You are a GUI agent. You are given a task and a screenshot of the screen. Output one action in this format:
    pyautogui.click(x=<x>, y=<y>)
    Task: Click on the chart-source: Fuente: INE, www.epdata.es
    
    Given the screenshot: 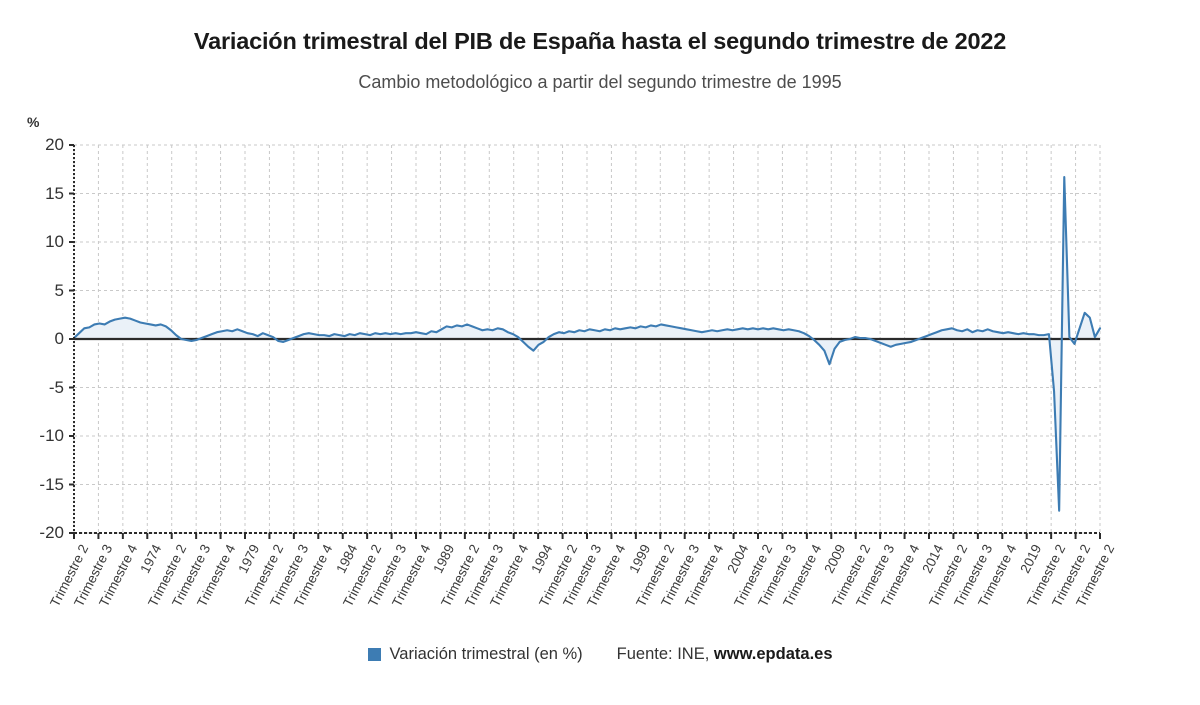 What is the action you would take?
    pyautogui.click(x=725, y=654)
    